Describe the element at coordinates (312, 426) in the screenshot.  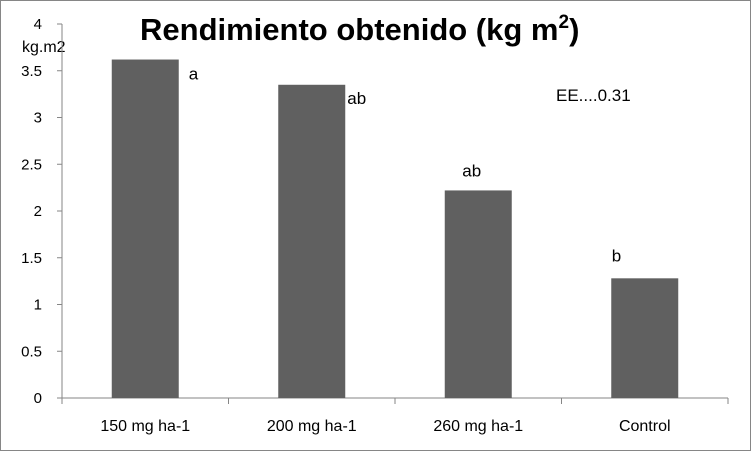
I see `x-category-label: 200 mg ha-1` at that location.